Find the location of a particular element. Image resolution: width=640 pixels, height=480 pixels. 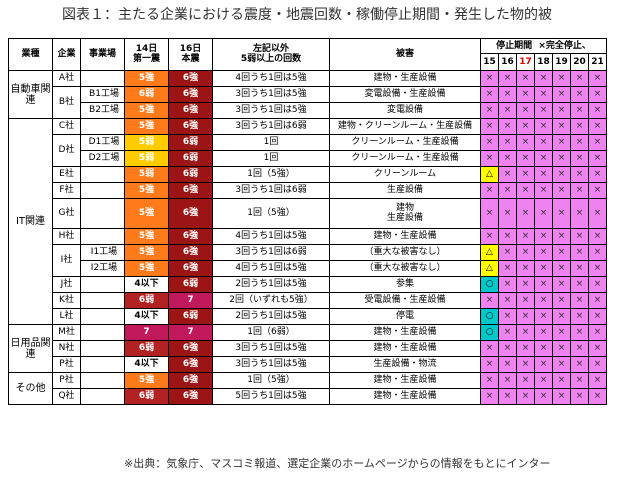

industry-cell: 自動車関連 is located at coordinates (30, 94).